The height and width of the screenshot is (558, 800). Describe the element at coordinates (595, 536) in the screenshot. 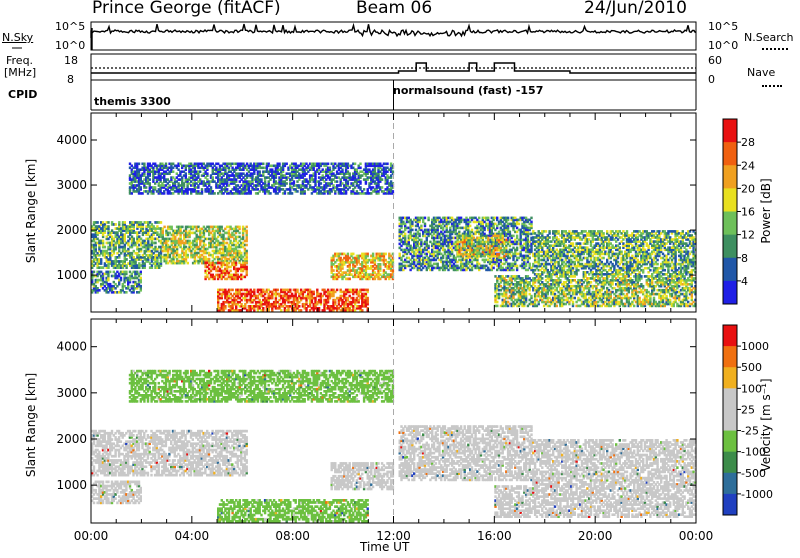

I see `xtick-label: 20:00` at that location.